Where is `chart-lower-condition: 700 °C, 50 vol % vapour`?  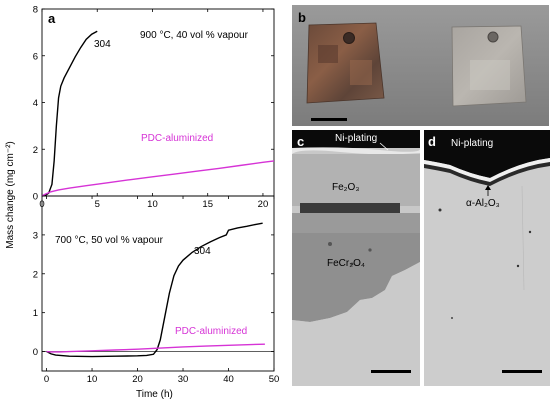
chart-lower-condition: 700 °C, 50 vol % vapour is located at coordinates (109, 240).